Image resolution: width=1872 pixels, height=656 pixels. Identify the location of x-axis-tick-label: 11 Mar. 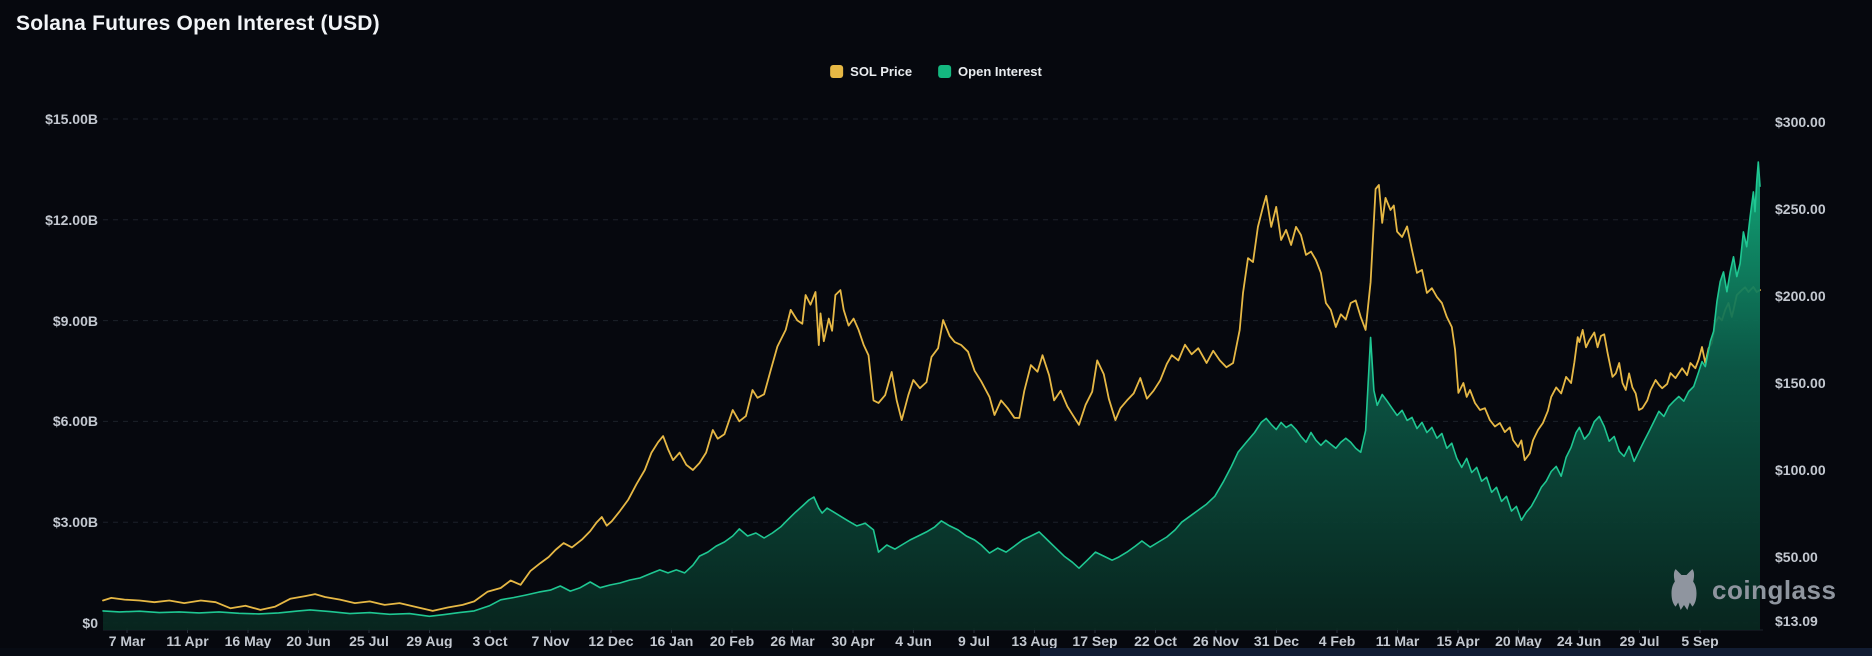
(1397, 641).